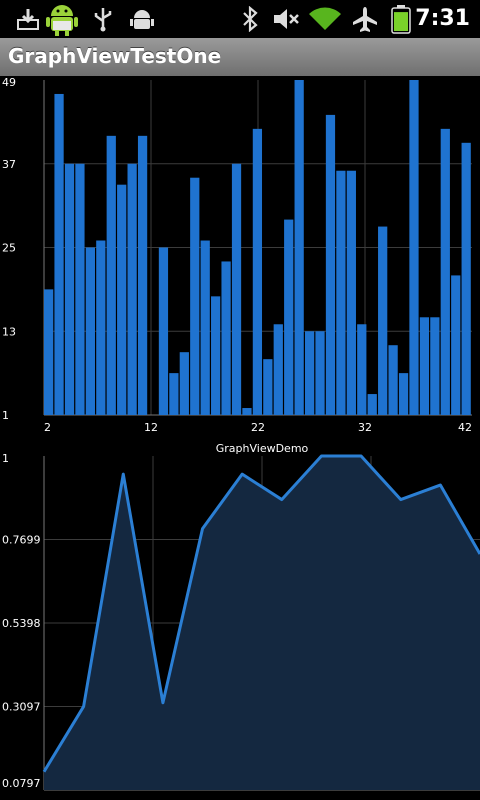  What do you see at coordinates (9, 331) in the screenshot?
I see `y-tick-label: 13` at bounding box center [9, 331].